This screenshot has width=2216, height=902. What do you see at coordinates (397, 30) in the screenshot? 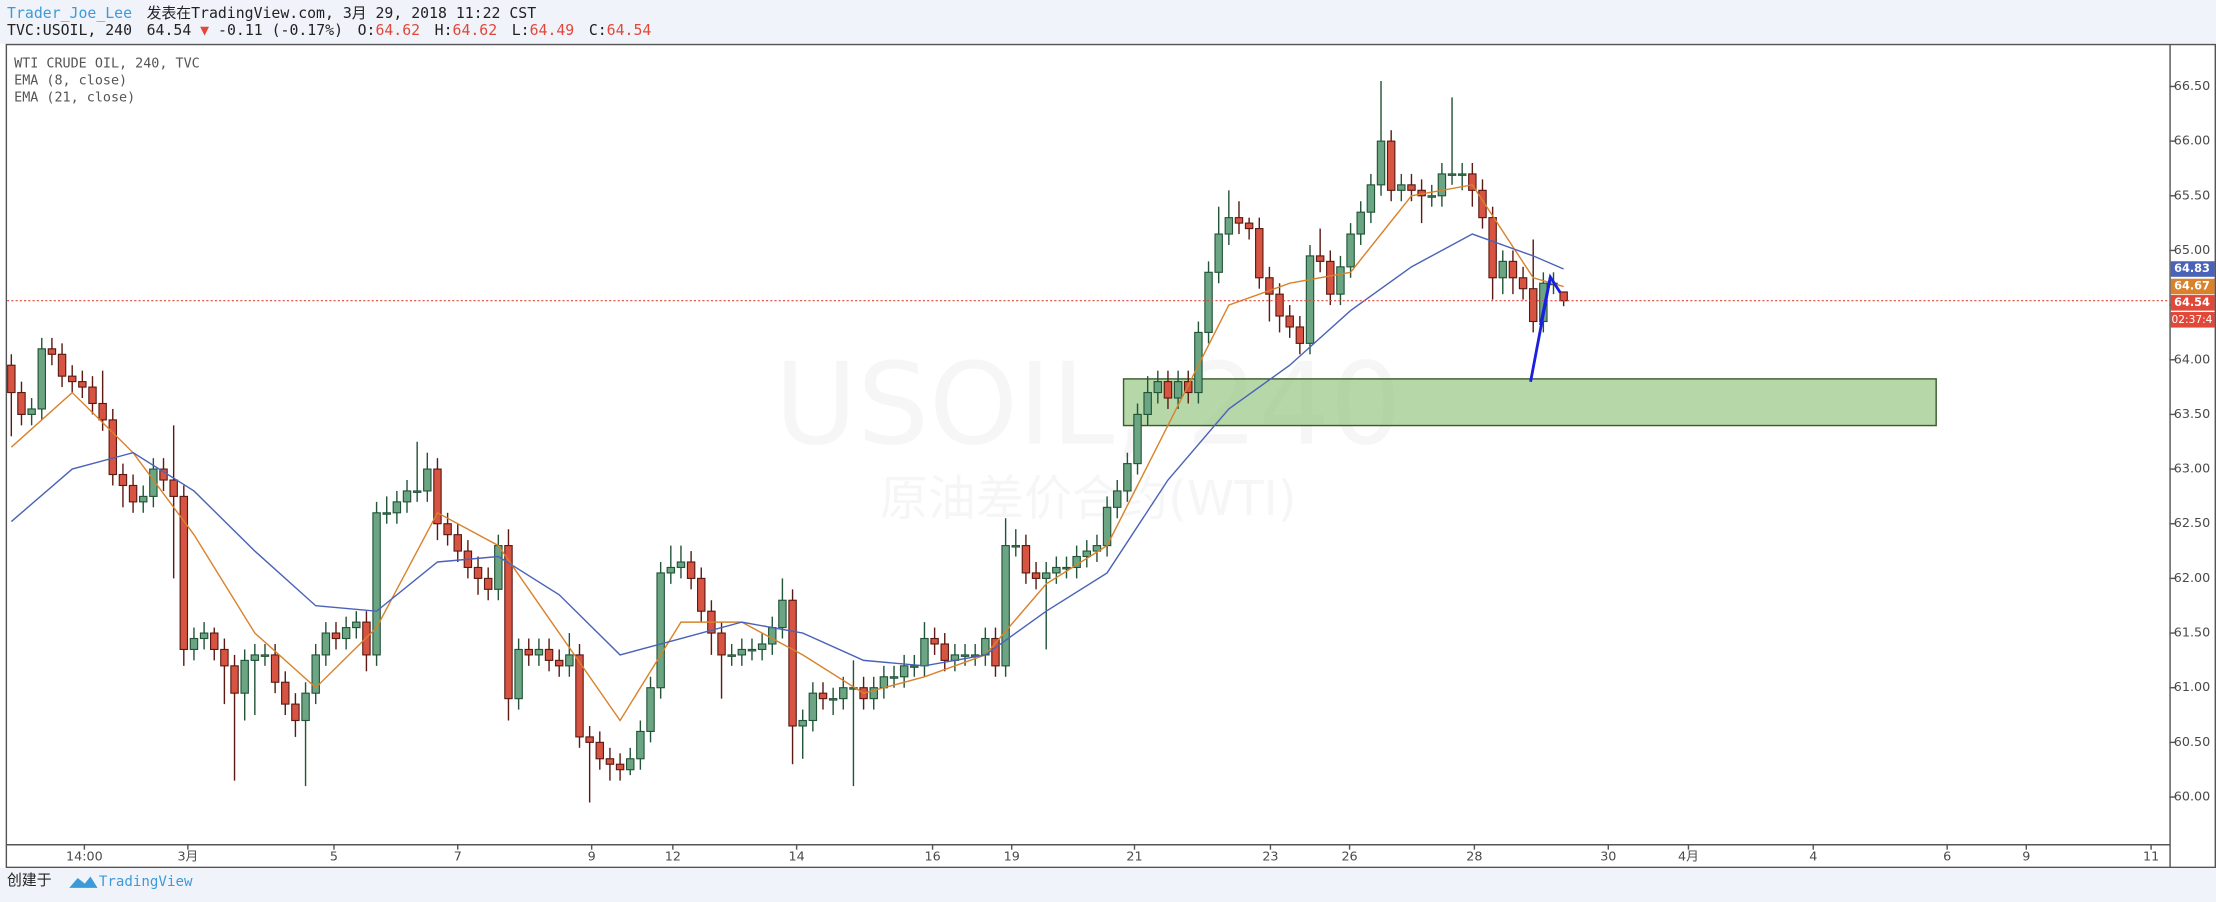
I see `open-value: 64.62` at bounding box center [397, 30].